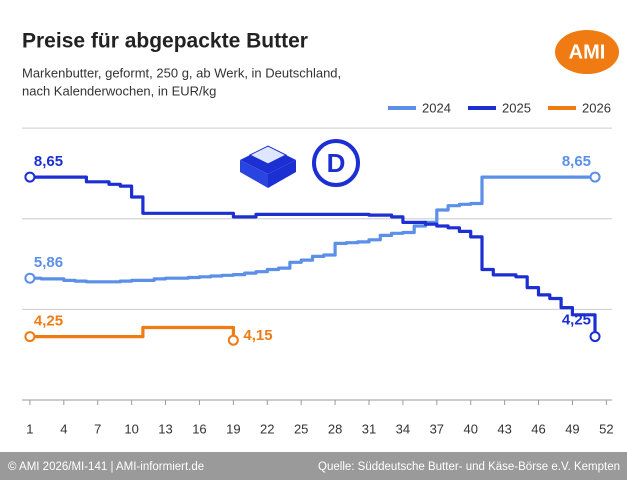  What do you see at coordinates (233, 428) in the screenshot?
I see `x-tick-label: 19` at bounding box center [233, 428].